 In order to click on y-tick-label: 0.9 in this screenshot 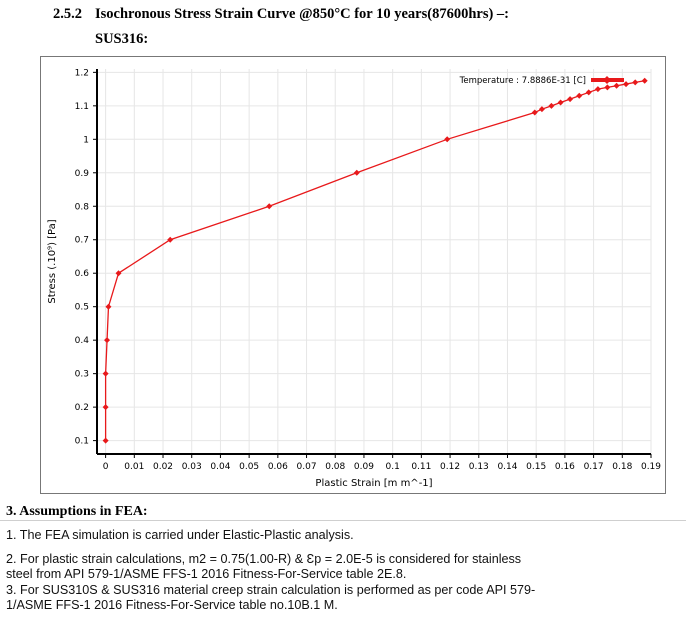, I will do `click(82, 174)`.